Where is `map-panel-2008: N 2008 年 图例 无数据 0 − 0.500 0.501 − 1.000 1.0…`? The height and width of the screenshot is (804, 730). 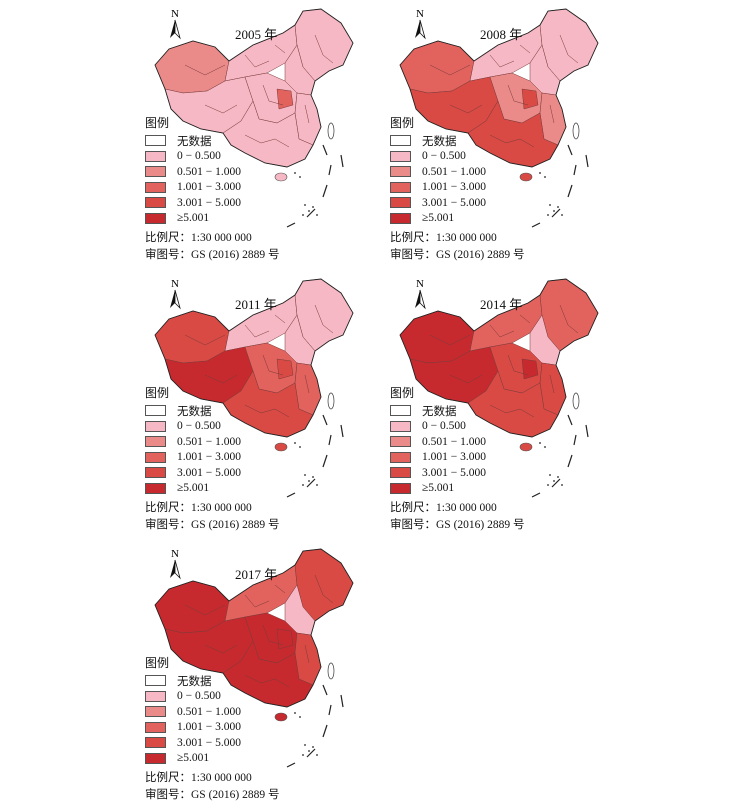 map-panel-2008: N 2008 年 图例 无数据 0 − 0.500 0.501 − 1.000 1.0… is located at coordinates (515, 133).